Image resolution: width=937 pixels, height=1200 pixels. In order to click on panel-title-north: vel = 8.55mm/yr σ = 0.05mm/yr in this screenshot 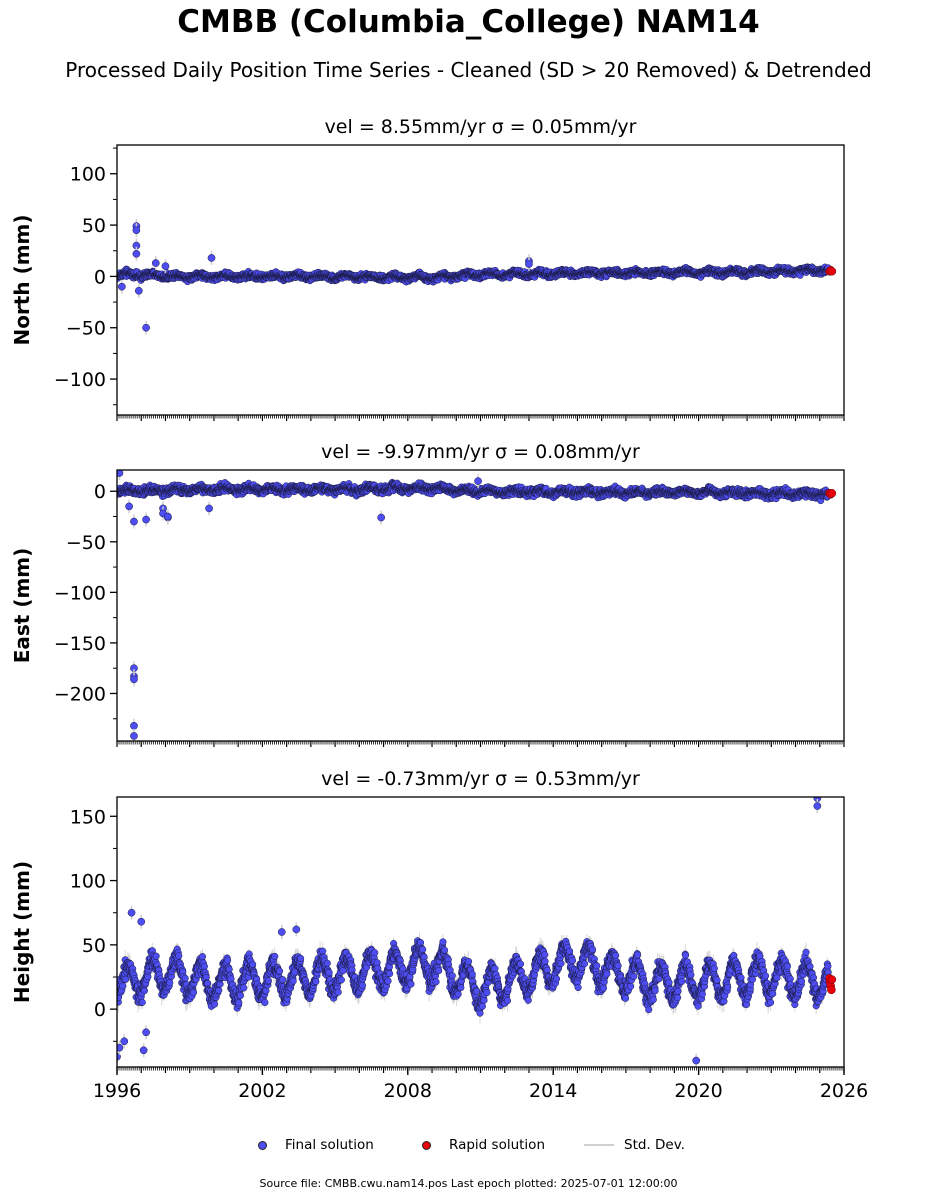, I will do `click(481, 127)`.